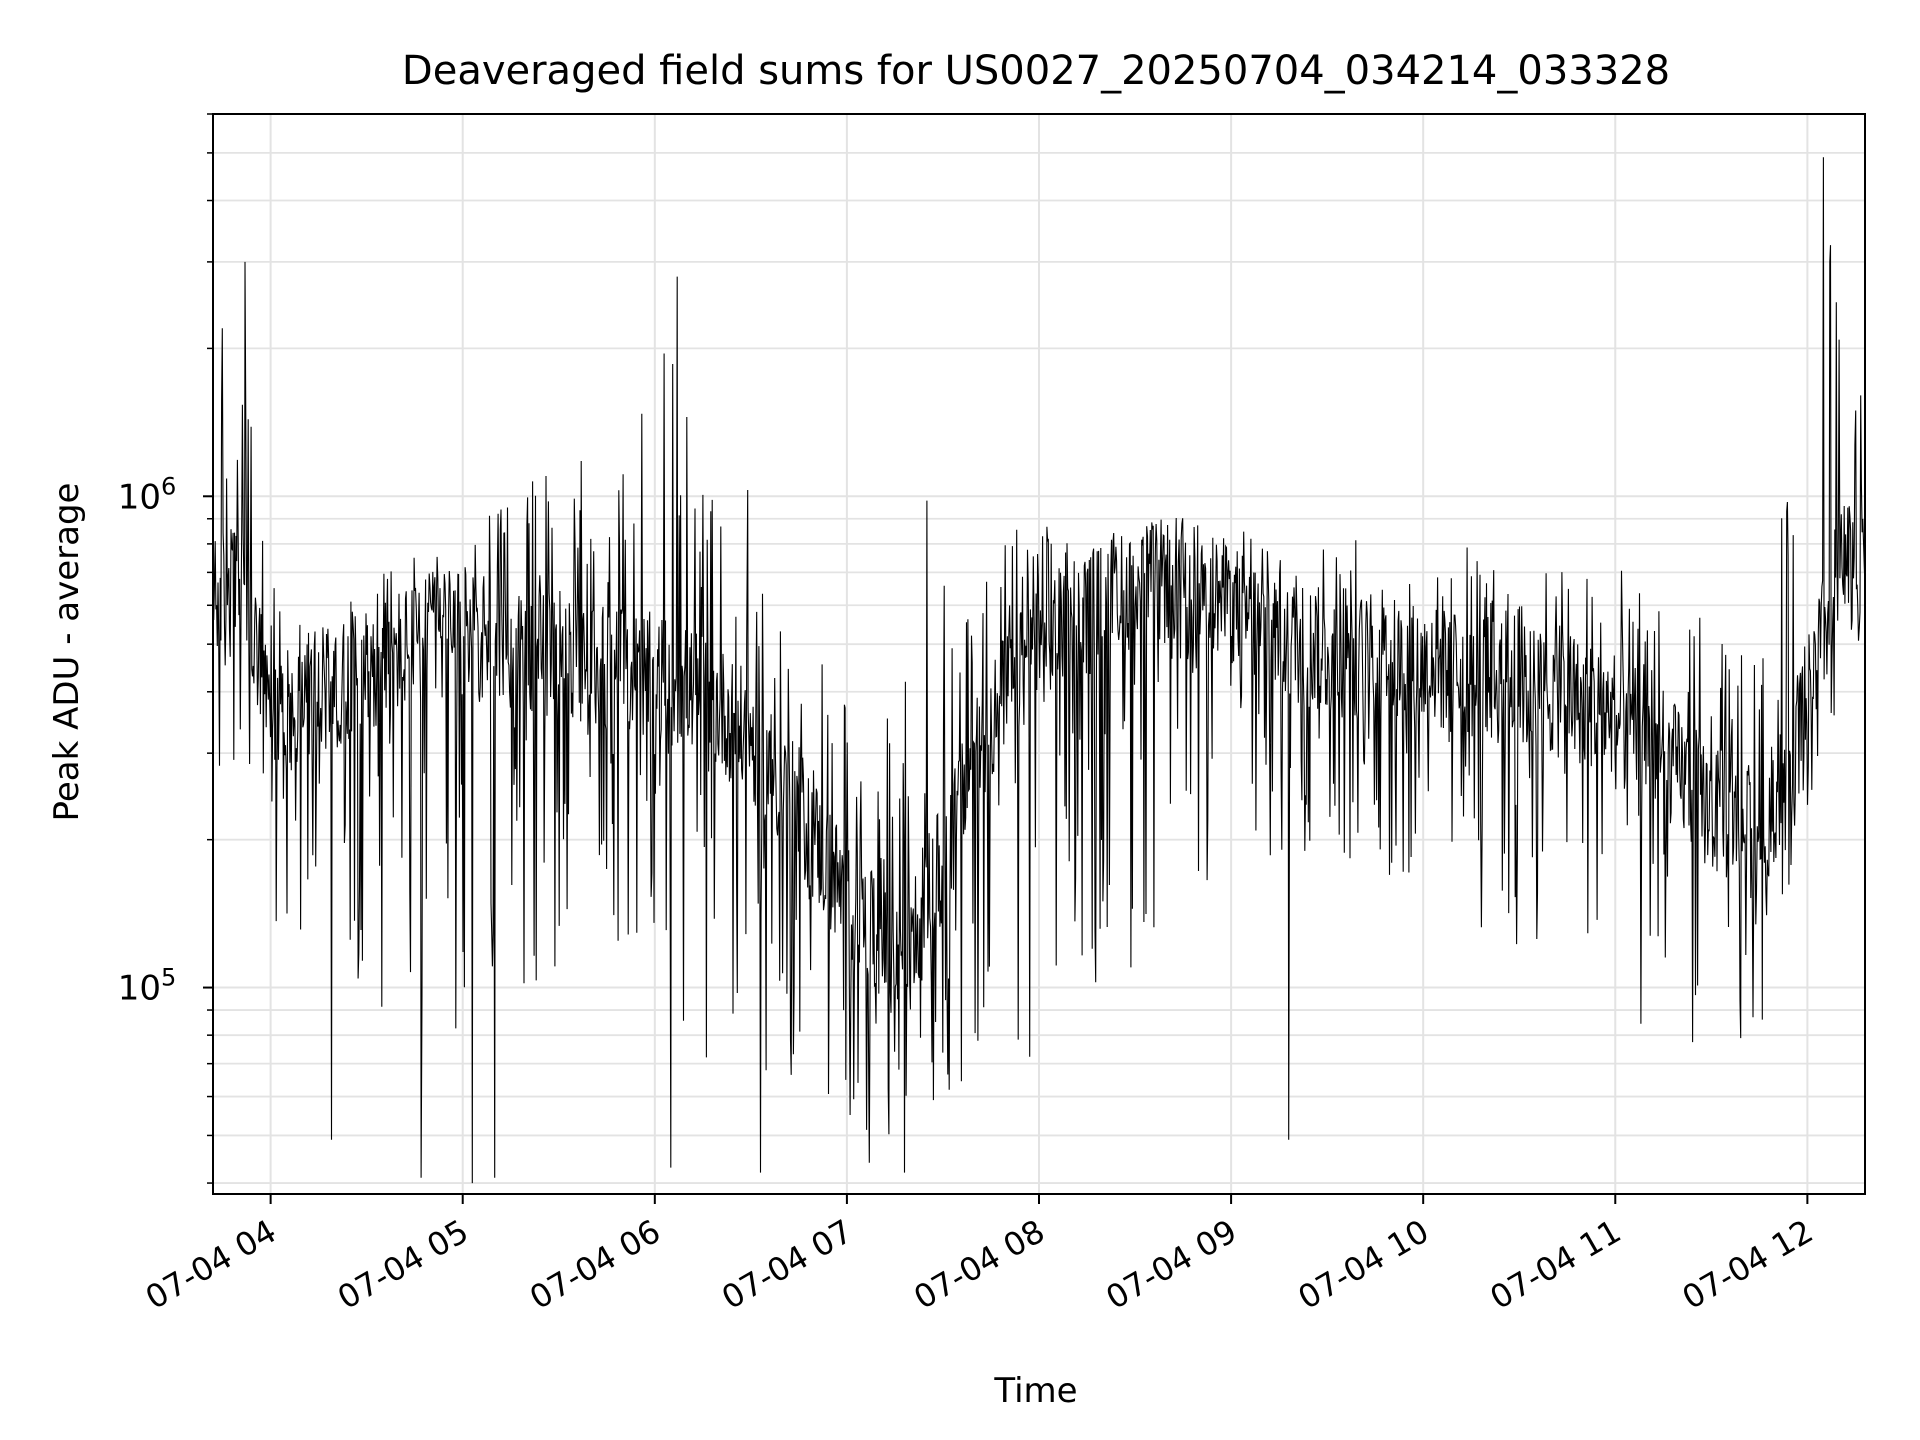  I want to click on y-tick-label: 10⁵, so click(147, 986).